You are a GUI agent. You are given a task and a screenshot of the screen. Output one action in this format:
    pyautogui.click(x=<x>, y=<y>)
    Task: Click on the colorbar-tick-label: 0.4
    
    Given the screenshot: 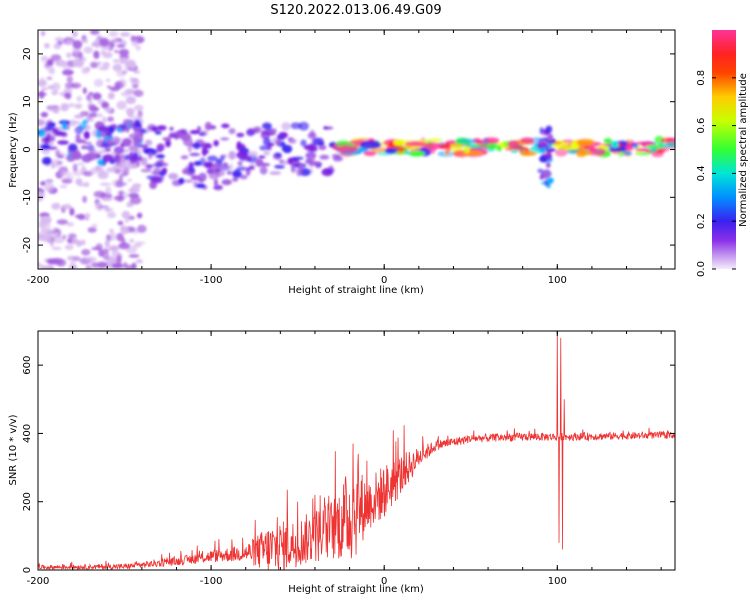 What is the action you would take?
    pyautogui.click(x=701, y=173)
    